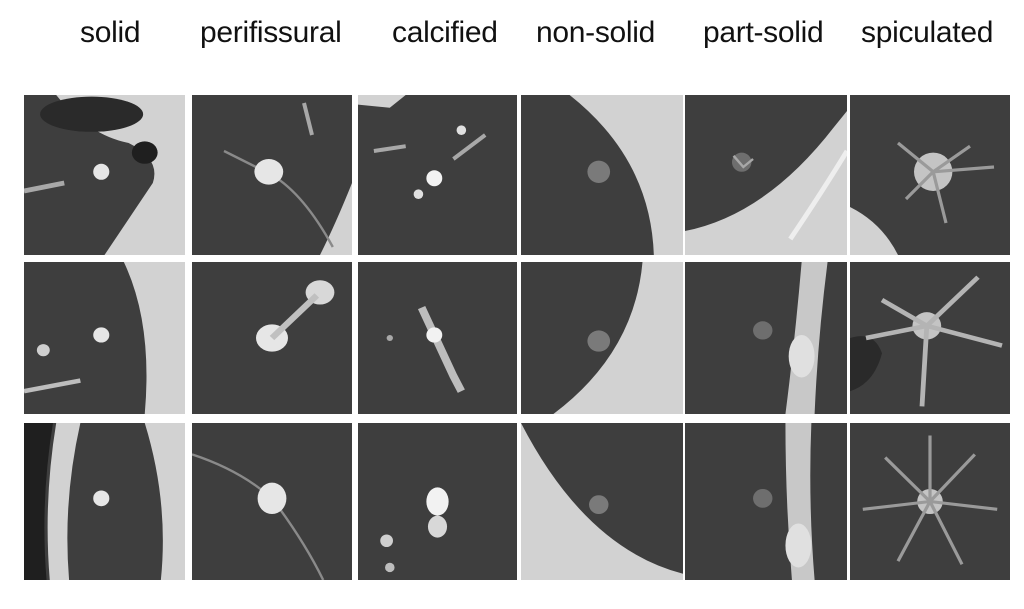 This screenshot has width=1024, height=609. Describe the element at coordinates (927, 32) in the screenshot. I see `column-label-spiculated: spiculated` at that location.